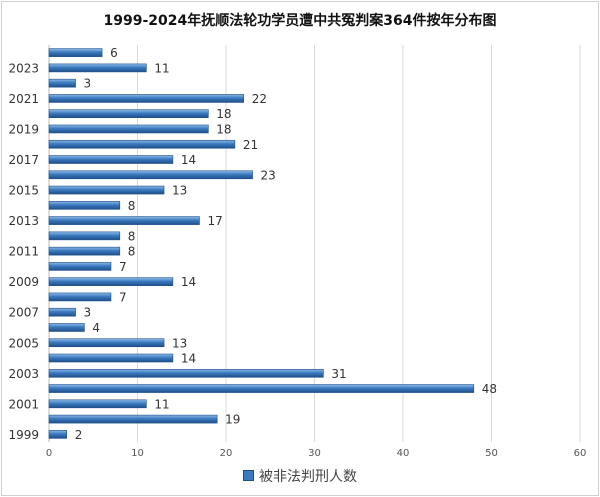  I want to click on y-tick-label: 2007, so click(23, 313).